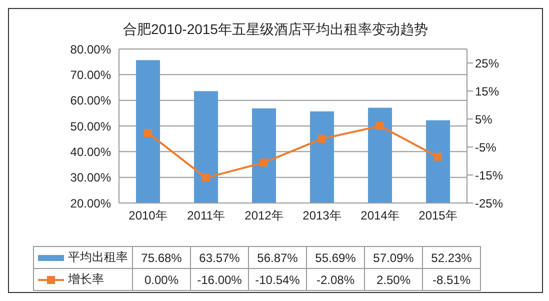 The width and height of the screenshot is (549, 301). Describe the element at coordinates (219, 279) in the screenshot. I see `data-label: -16.00%` at that location.